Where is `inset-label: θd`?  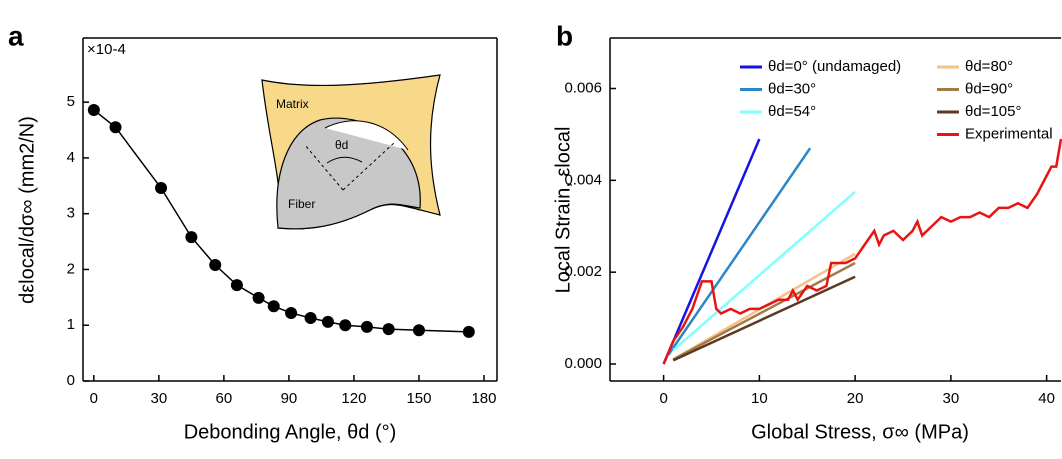 inset-label: θd is located at coordinates (341, 145).